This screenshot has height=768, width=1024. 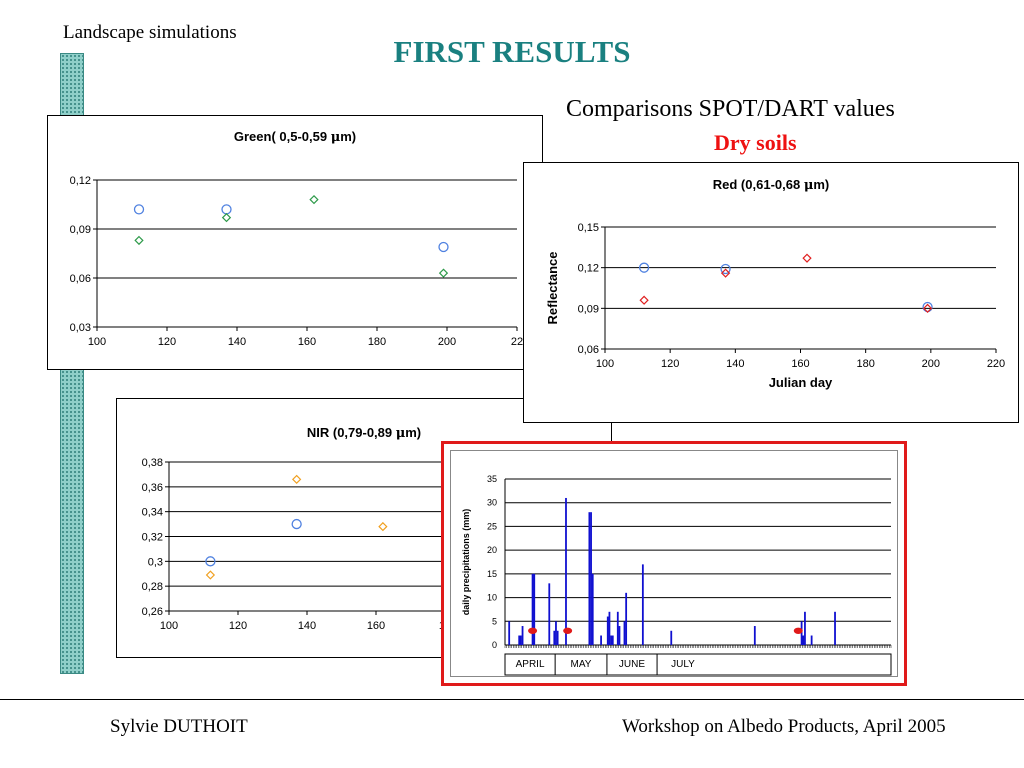 I want to click on nir-ytick-label: 0,3, so click(x=155, y=562).